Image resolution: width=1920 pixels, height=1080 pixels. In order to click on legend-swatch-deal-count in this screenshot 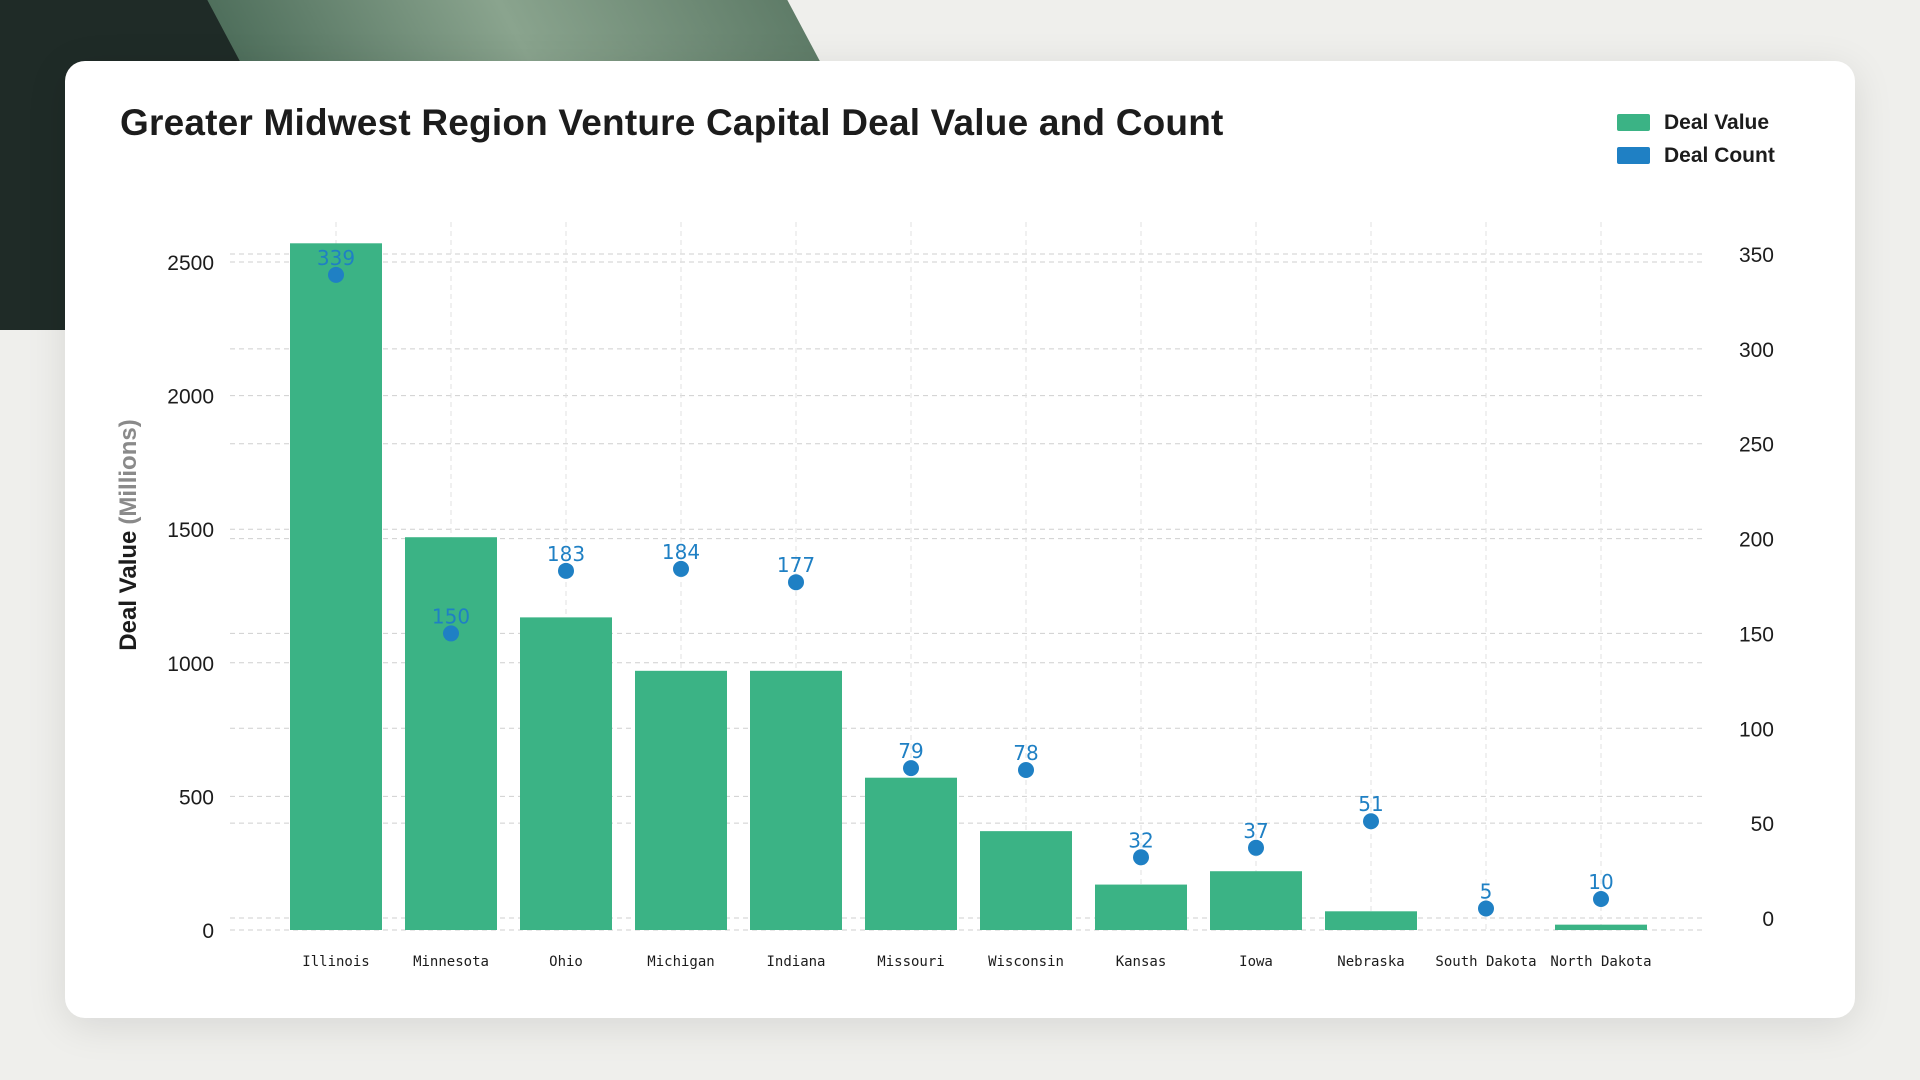, I will do `click(1633, 155)`.